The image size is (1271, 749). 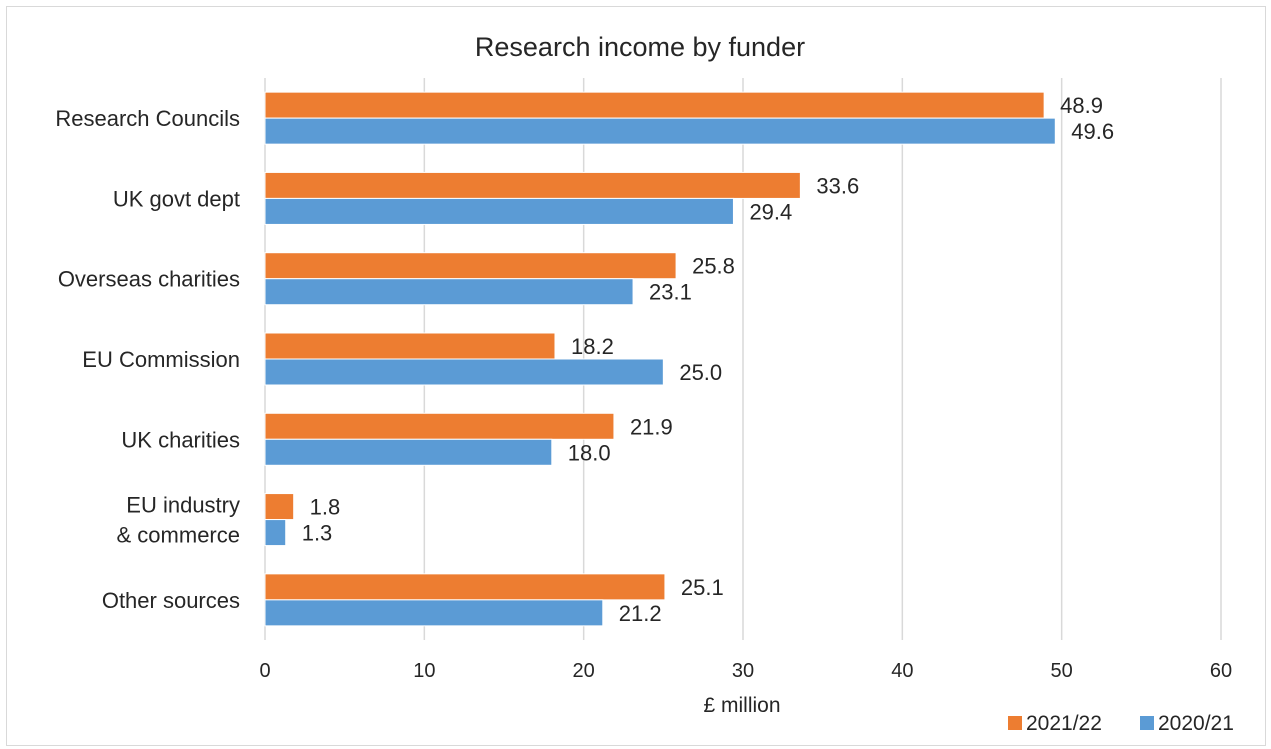 I want to click on data-label: 48.9, so click(x=1081, y=105).